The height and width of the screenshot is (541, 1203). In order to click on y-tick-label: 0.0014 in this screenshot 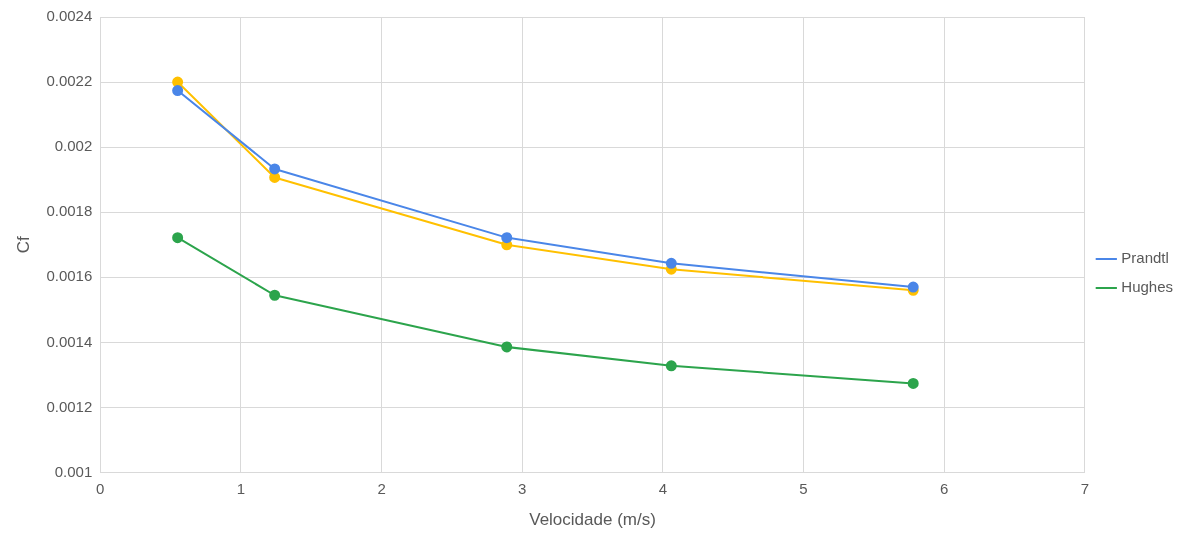, I will do `click(69, 341)`.